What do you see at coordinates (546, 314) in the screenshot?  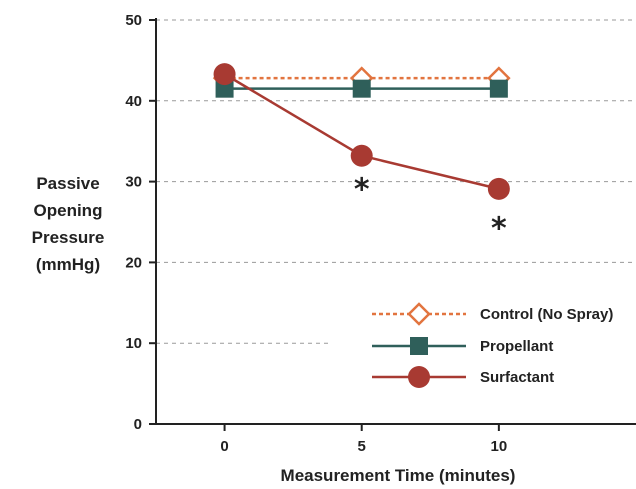 I see `legend-label-control-no-spray: Control (No Spray)` at bounding box center [546, 314].